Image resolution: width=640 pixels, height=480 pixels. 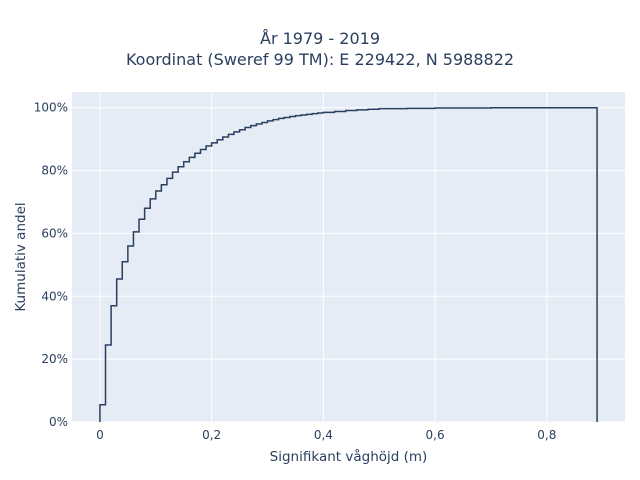 I want to click on x-tick-label: 0,8, so click(x=546, y=435).